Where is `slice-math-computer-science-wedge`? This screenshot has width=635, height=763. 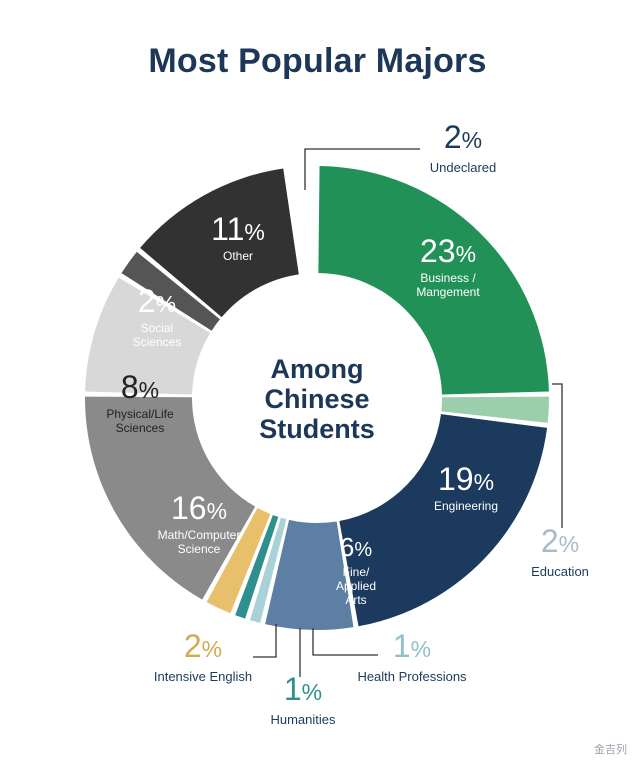
slice-math-computer-science-wedge is located at coordinates (170, 498).